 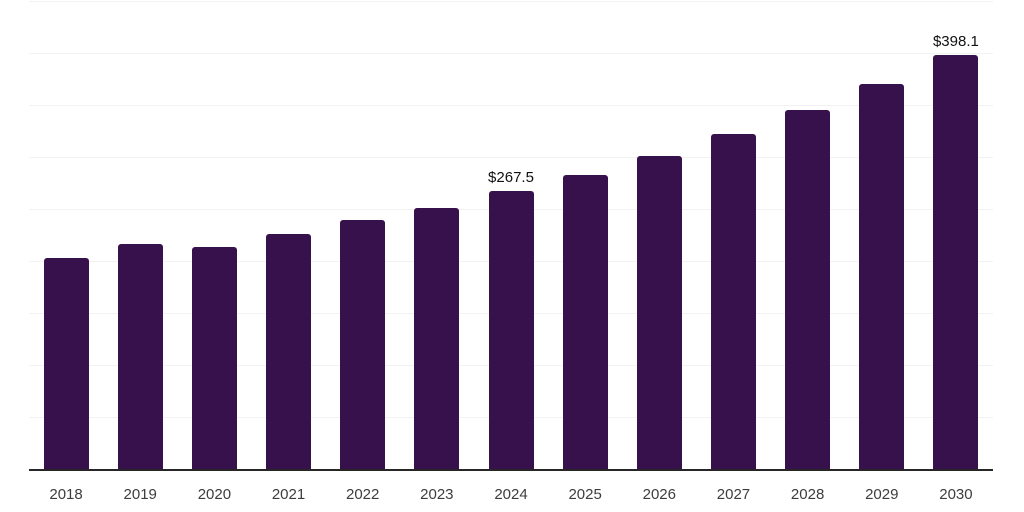 What do you see at coordinates (140, 356) in the screenshot?
I see `bar-2019` at bounding box center [140, 356].